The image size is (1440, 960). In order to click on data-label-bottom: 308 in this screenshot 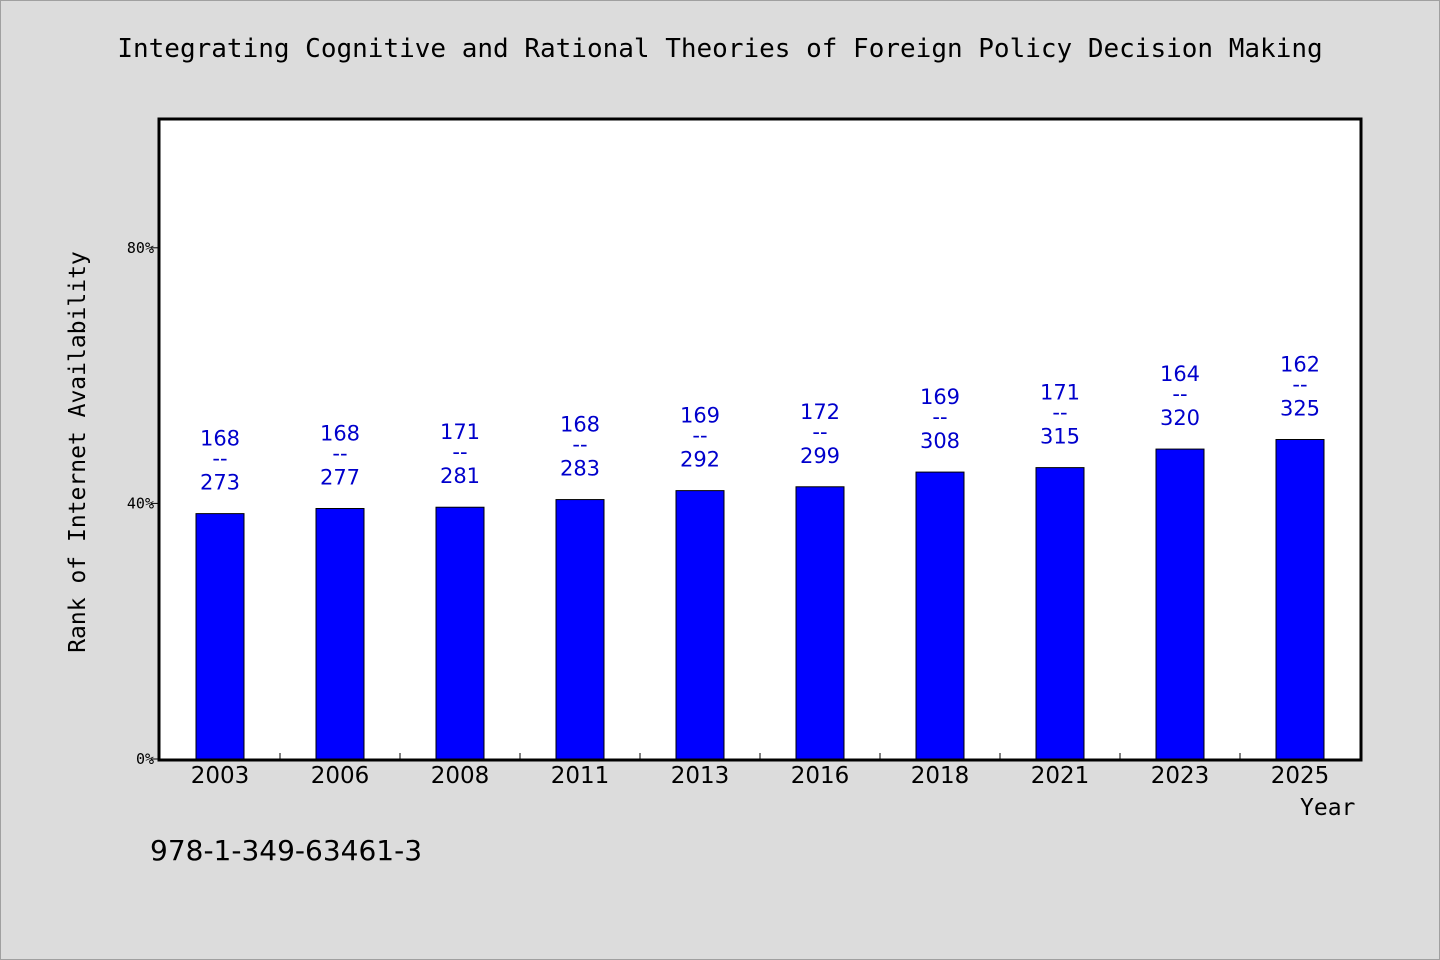, I will do `click(940, 441)`.